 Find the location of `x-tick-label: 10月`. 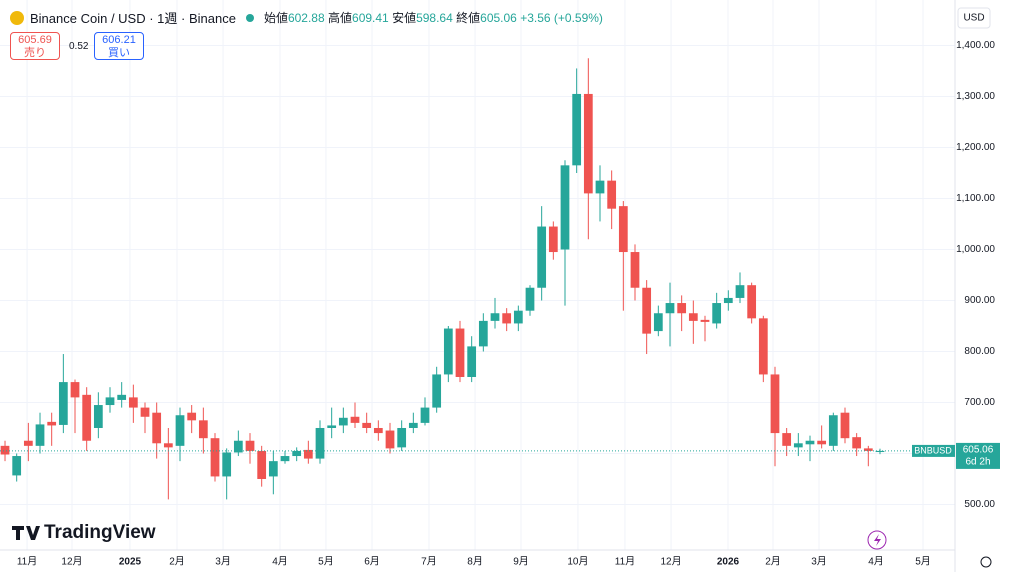

x-tick-label: 10月 is located at coordinates (577, 562).